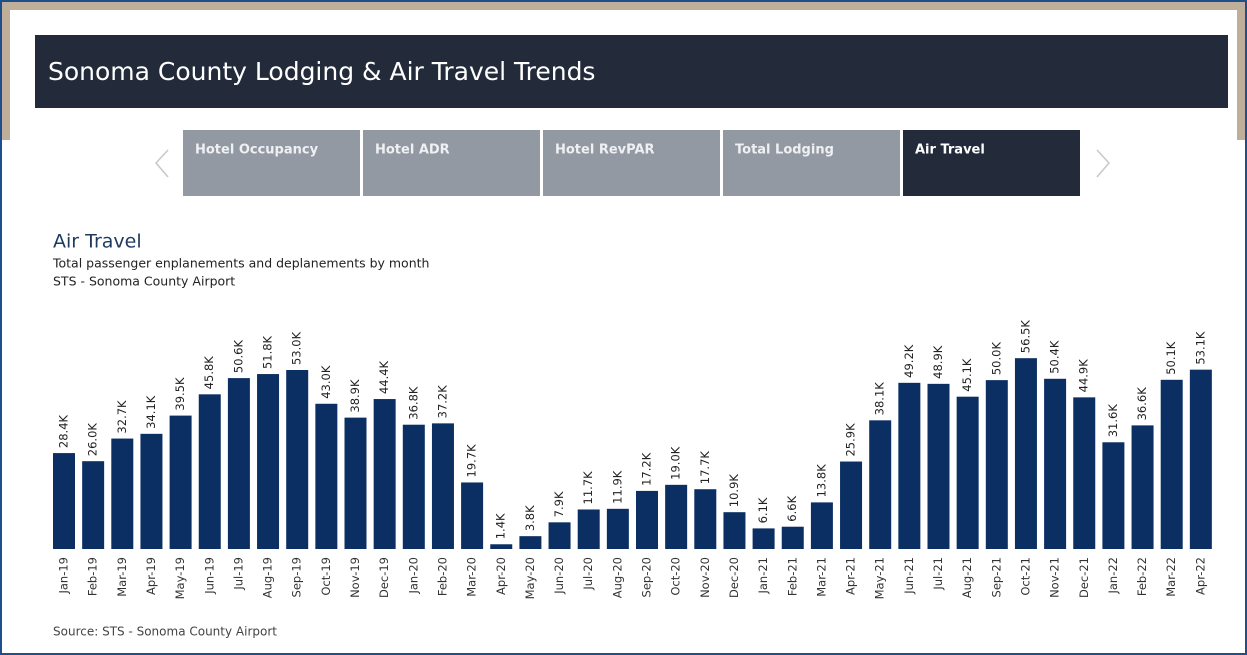  Describe the element at coordinates (1055, 577) in the screenshot. I see `x-tick-label: Nov-21` at that location.